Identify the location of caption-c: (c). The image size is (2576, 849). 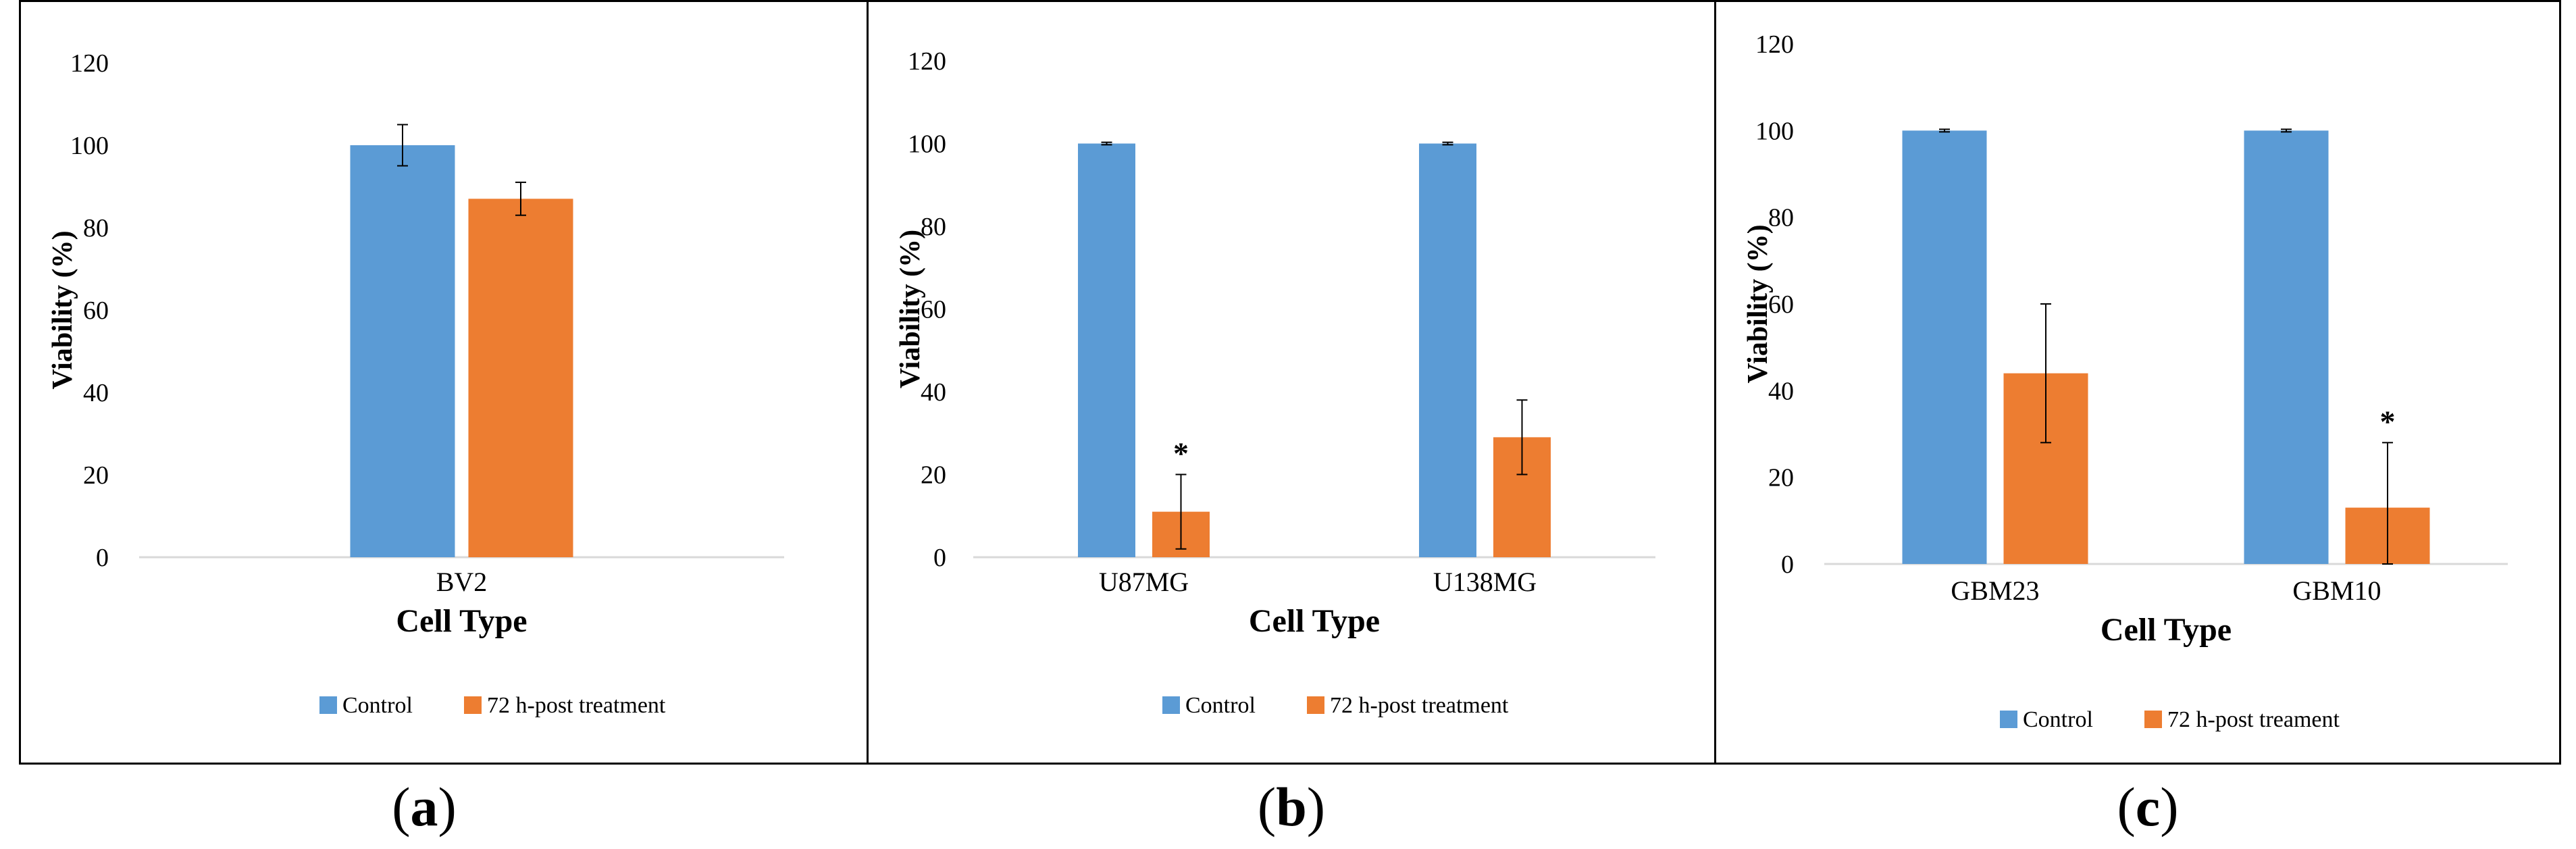
(2148, 807).